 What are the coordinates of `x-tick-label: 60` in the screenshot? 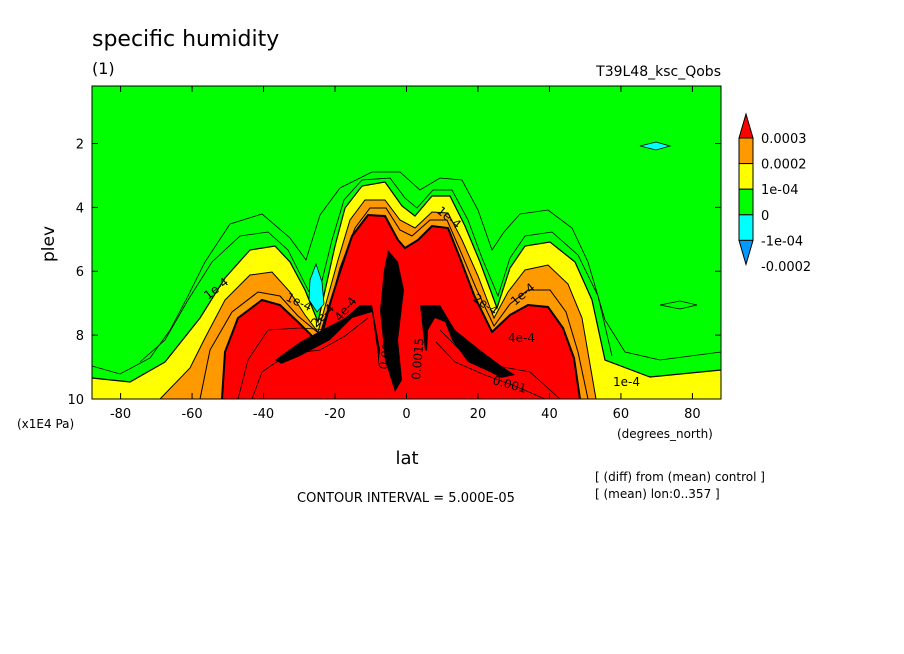 It's located at (621, 414).